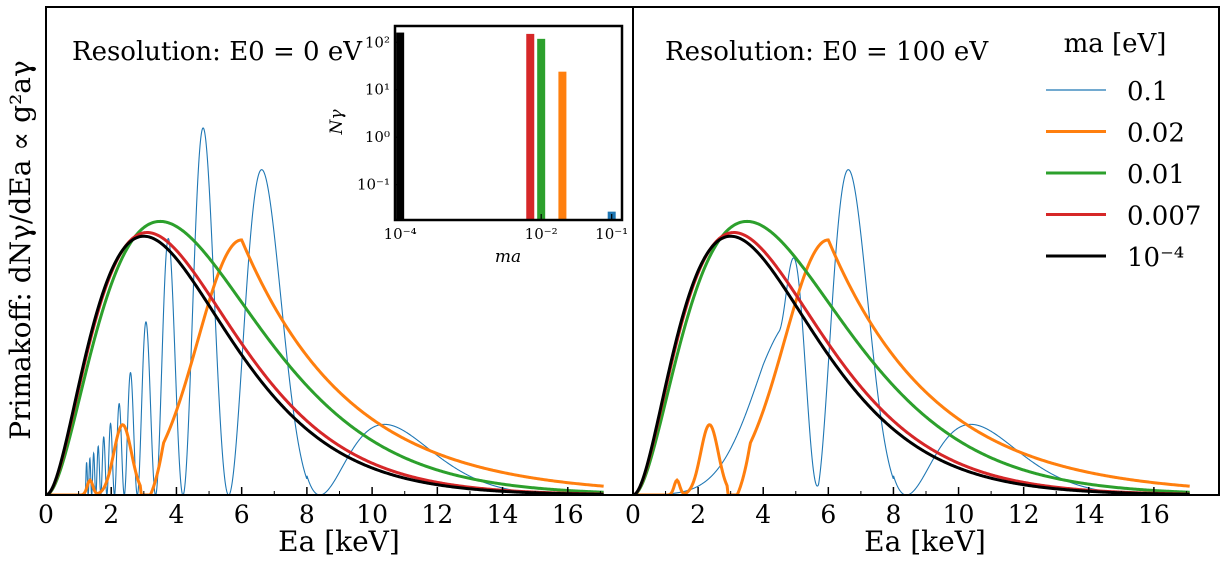  Describe the element at coordinates (906, 508) in the screenshot. I see `right-panel-x-ticks: 0 2 4 6 8 10 12 14 16` at that location.